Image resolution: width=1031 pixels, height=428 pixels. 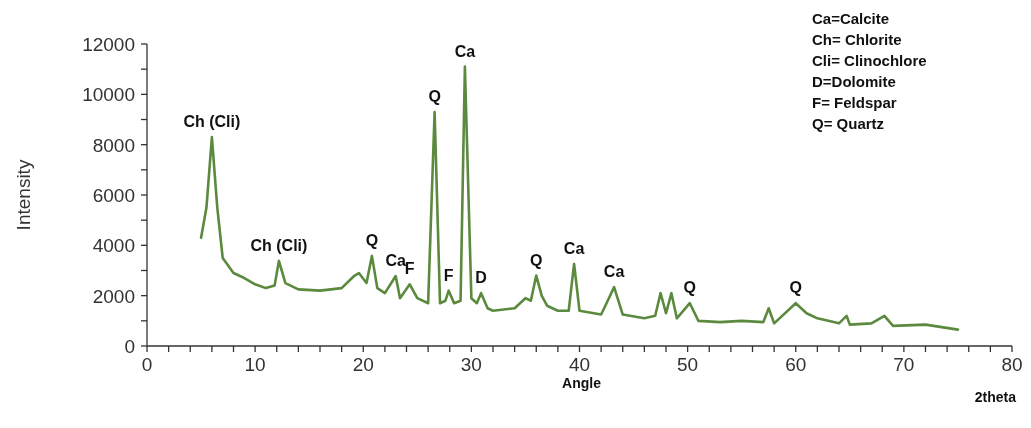 What do you see at coordinates (854, 81) in the screenshot?
I see `annotation: D=Dolomite` at bounding box center [854, 81].